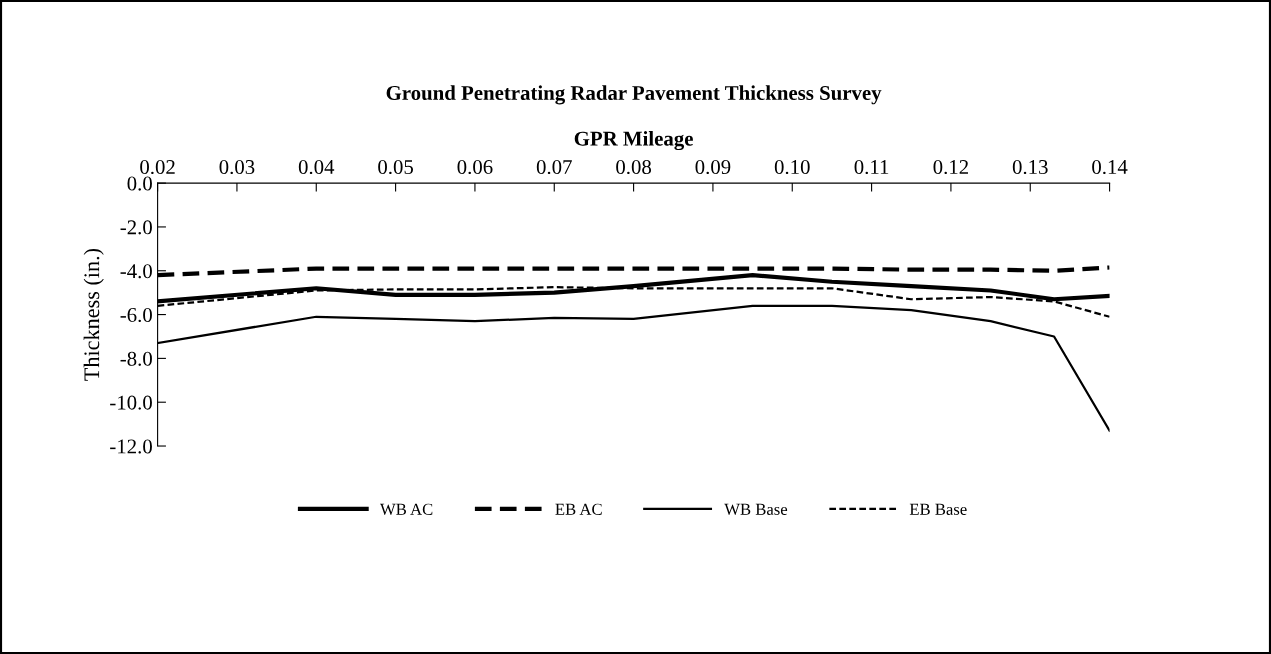 Image resolution: width=1271 pixels, height=654 pixels. What do you see at coordinates (237, 167) in the screenshot?
I see `x-tick-label: 0.03` at bounding box center [237, 167].